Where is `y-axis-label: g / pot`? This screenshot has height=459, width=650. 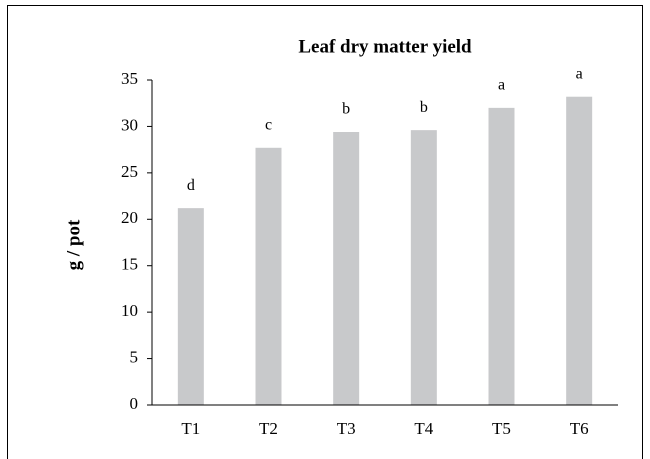
y-axis-label: g / pot is located at coordinates (73, 244).